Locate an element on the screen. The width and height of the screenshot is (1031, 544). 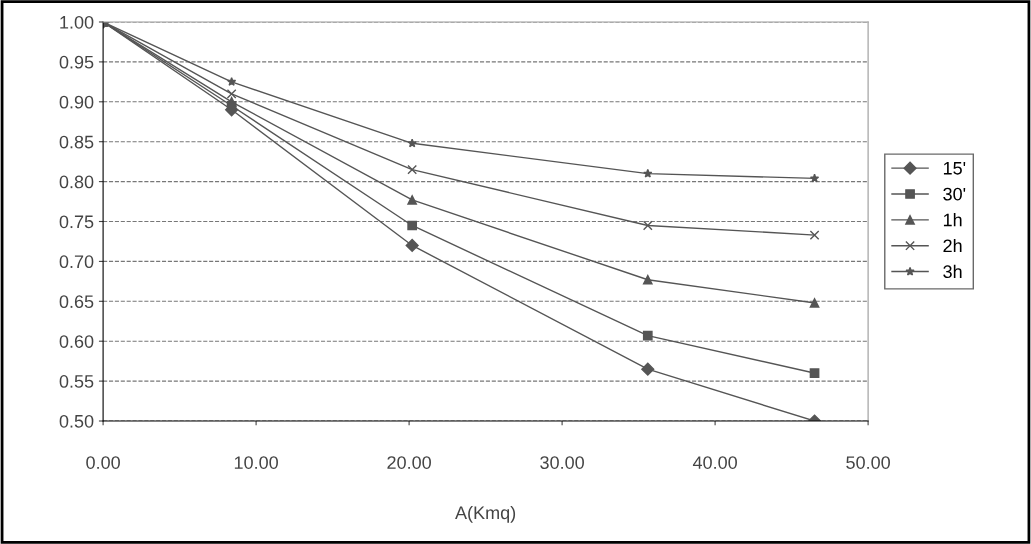
legend-label: 15' is located at coordinates (954, 168).